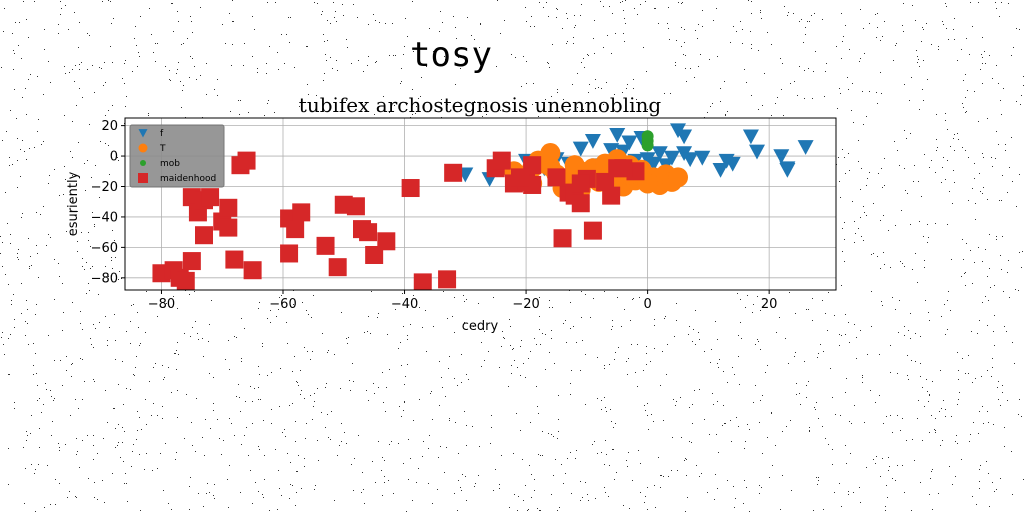 The height and width of the screenshot is (512, 1024). What do you see at coordinates (282, 304) in the screenshot?
I see `x-tick-label: −60` at bounding box center [282, 304].